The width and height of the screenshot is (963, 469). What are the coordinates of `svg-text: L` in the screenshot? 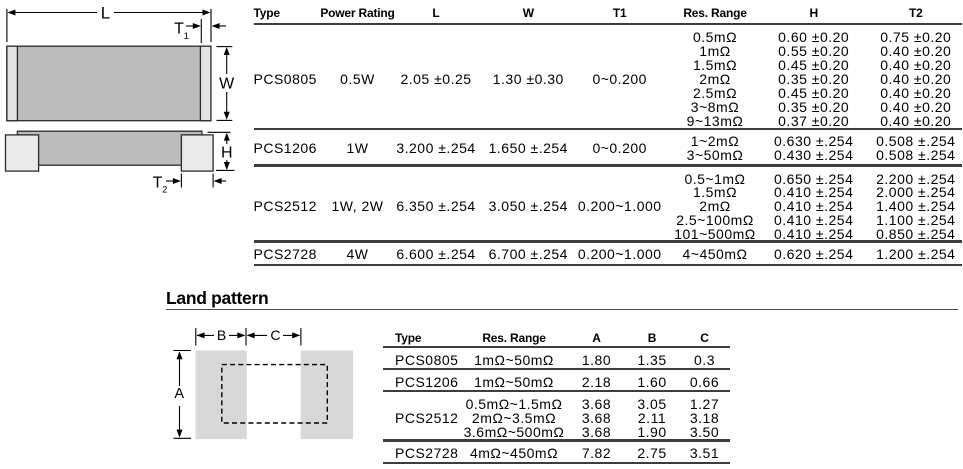 It's located at (105, 13).